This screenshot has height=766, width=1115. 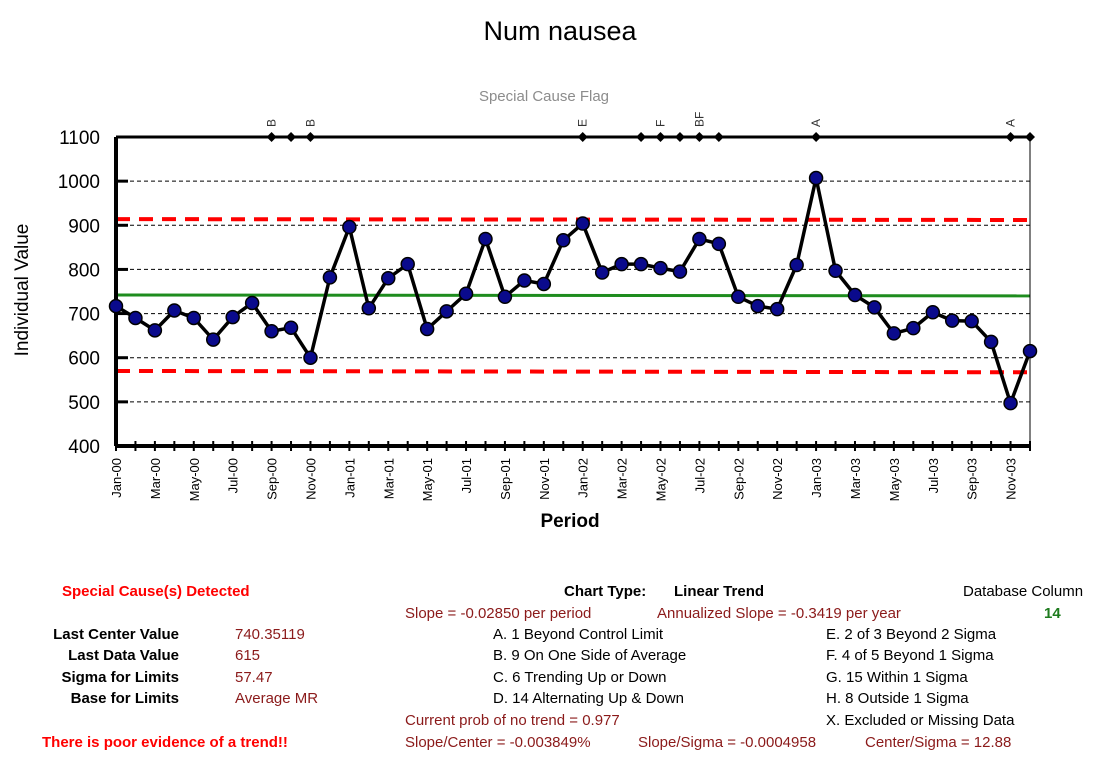 What do you see at coordinates (569, 521) in the screenshot?
I see `x-axis-label: Period` at bounding box center [569, 521].